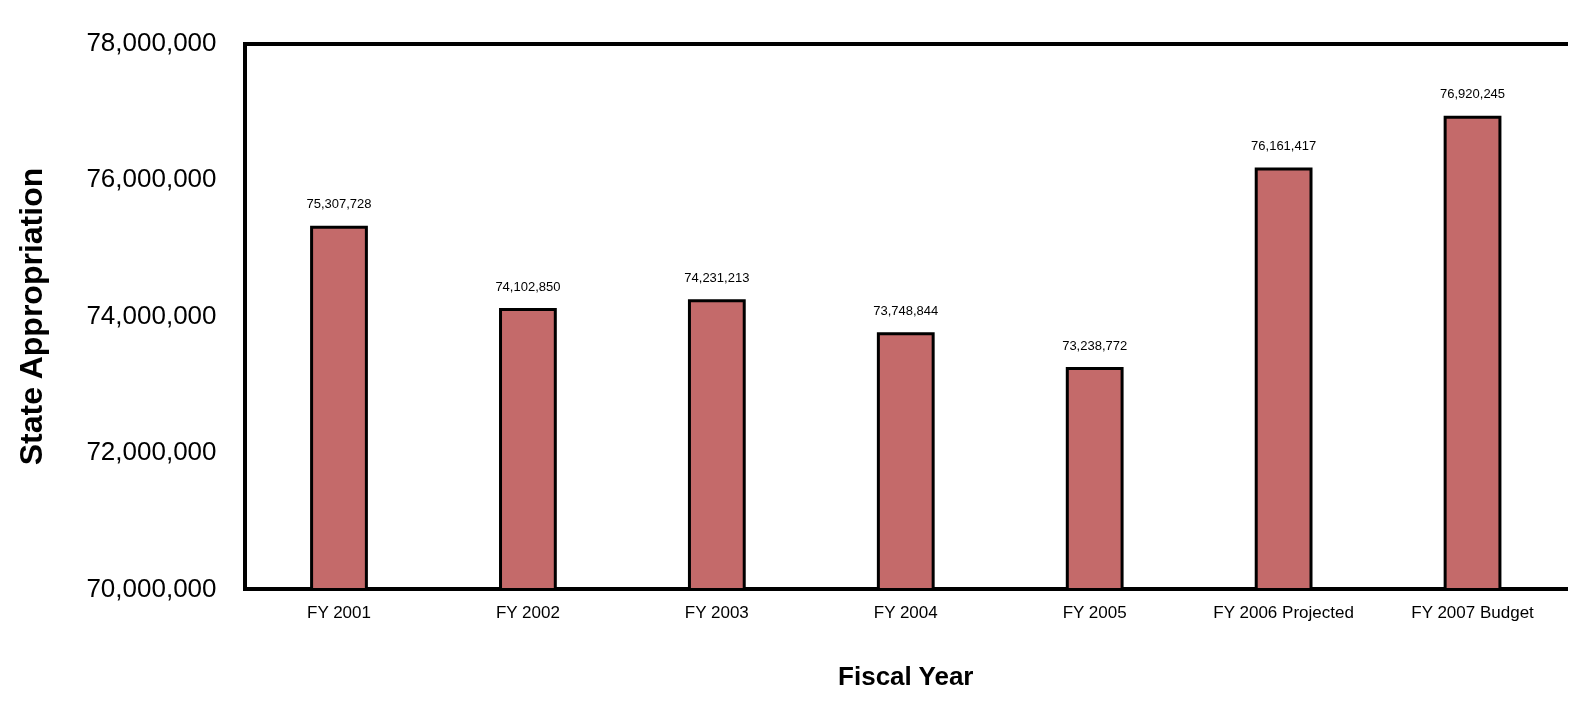  Describe the element at coordinates (906, 675) in the screenshot. I see `x-axis-title: Fiscal Year` at that location.